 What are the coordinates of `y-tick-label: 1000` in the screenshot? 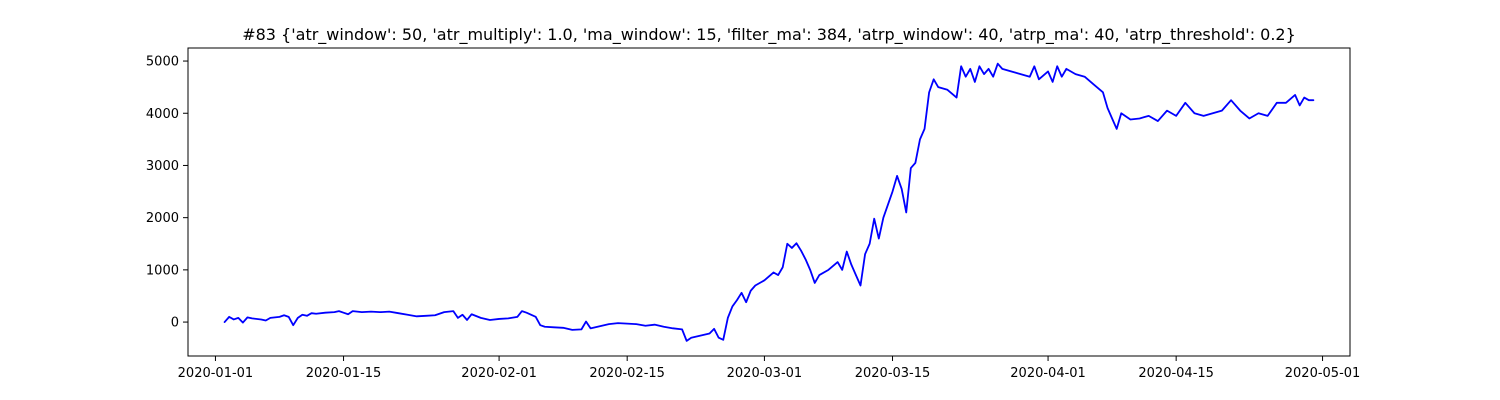 It's located at (162, 270).